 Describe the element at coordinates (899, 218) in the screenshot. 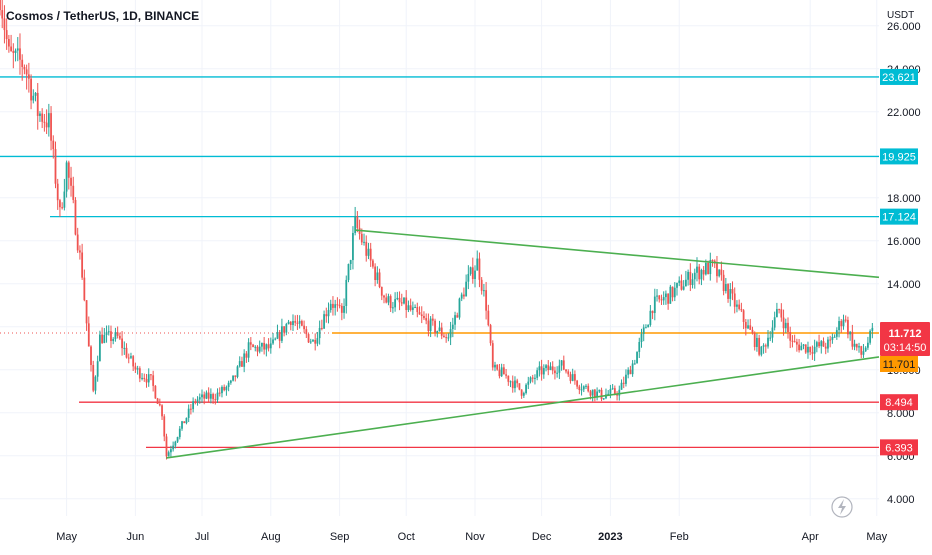

I see `level-tag-text: 17.124` at that location.